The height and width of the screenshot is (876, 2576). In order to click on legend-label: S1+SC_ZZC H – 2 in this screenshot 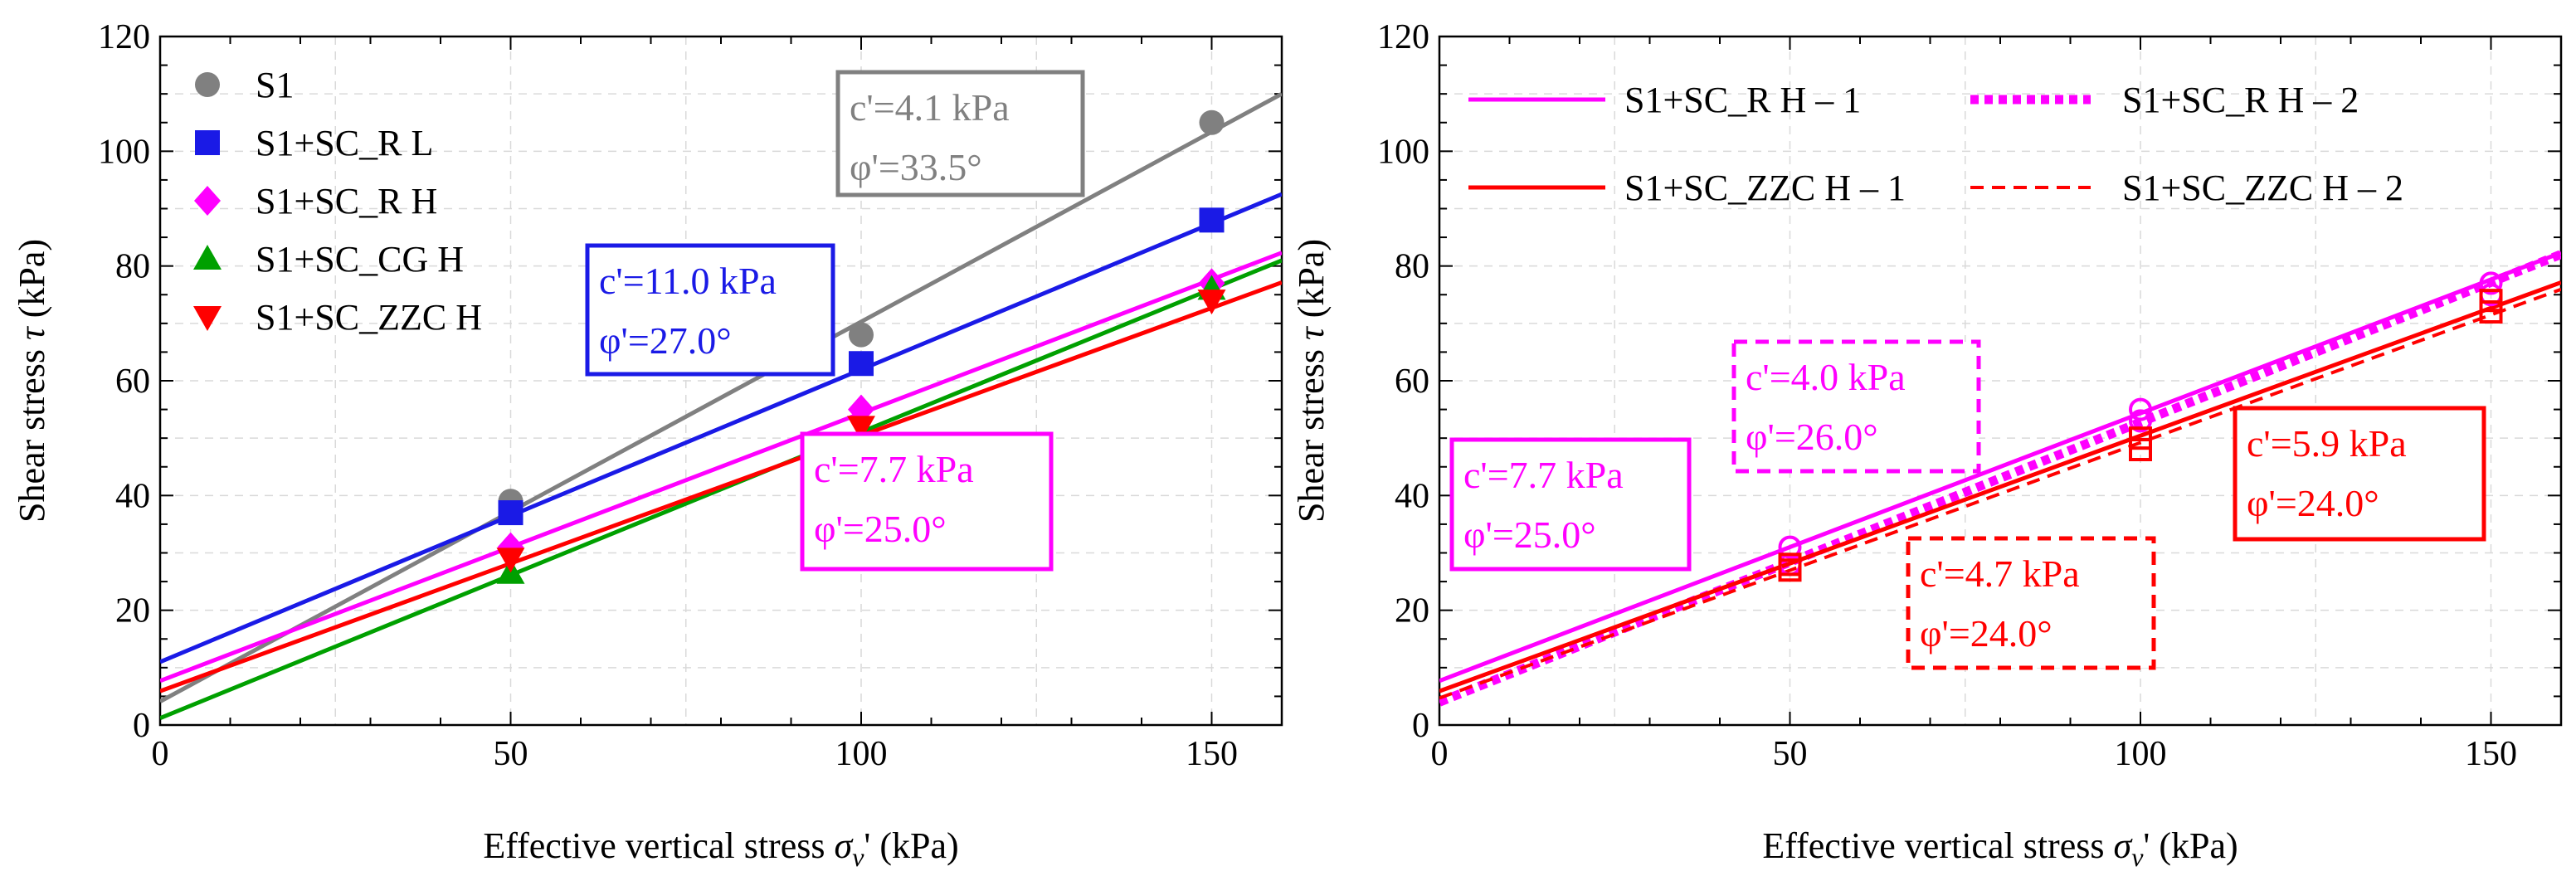, I will do `click(2262, 188)`.